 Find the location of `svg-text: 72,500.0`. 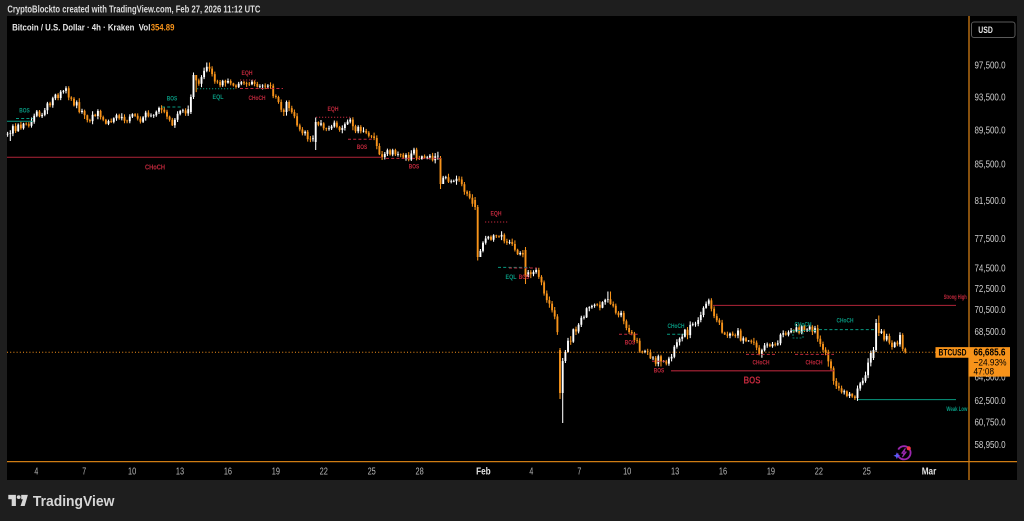

svg-text: 72,500.0 is located at coordinates (990, 289).